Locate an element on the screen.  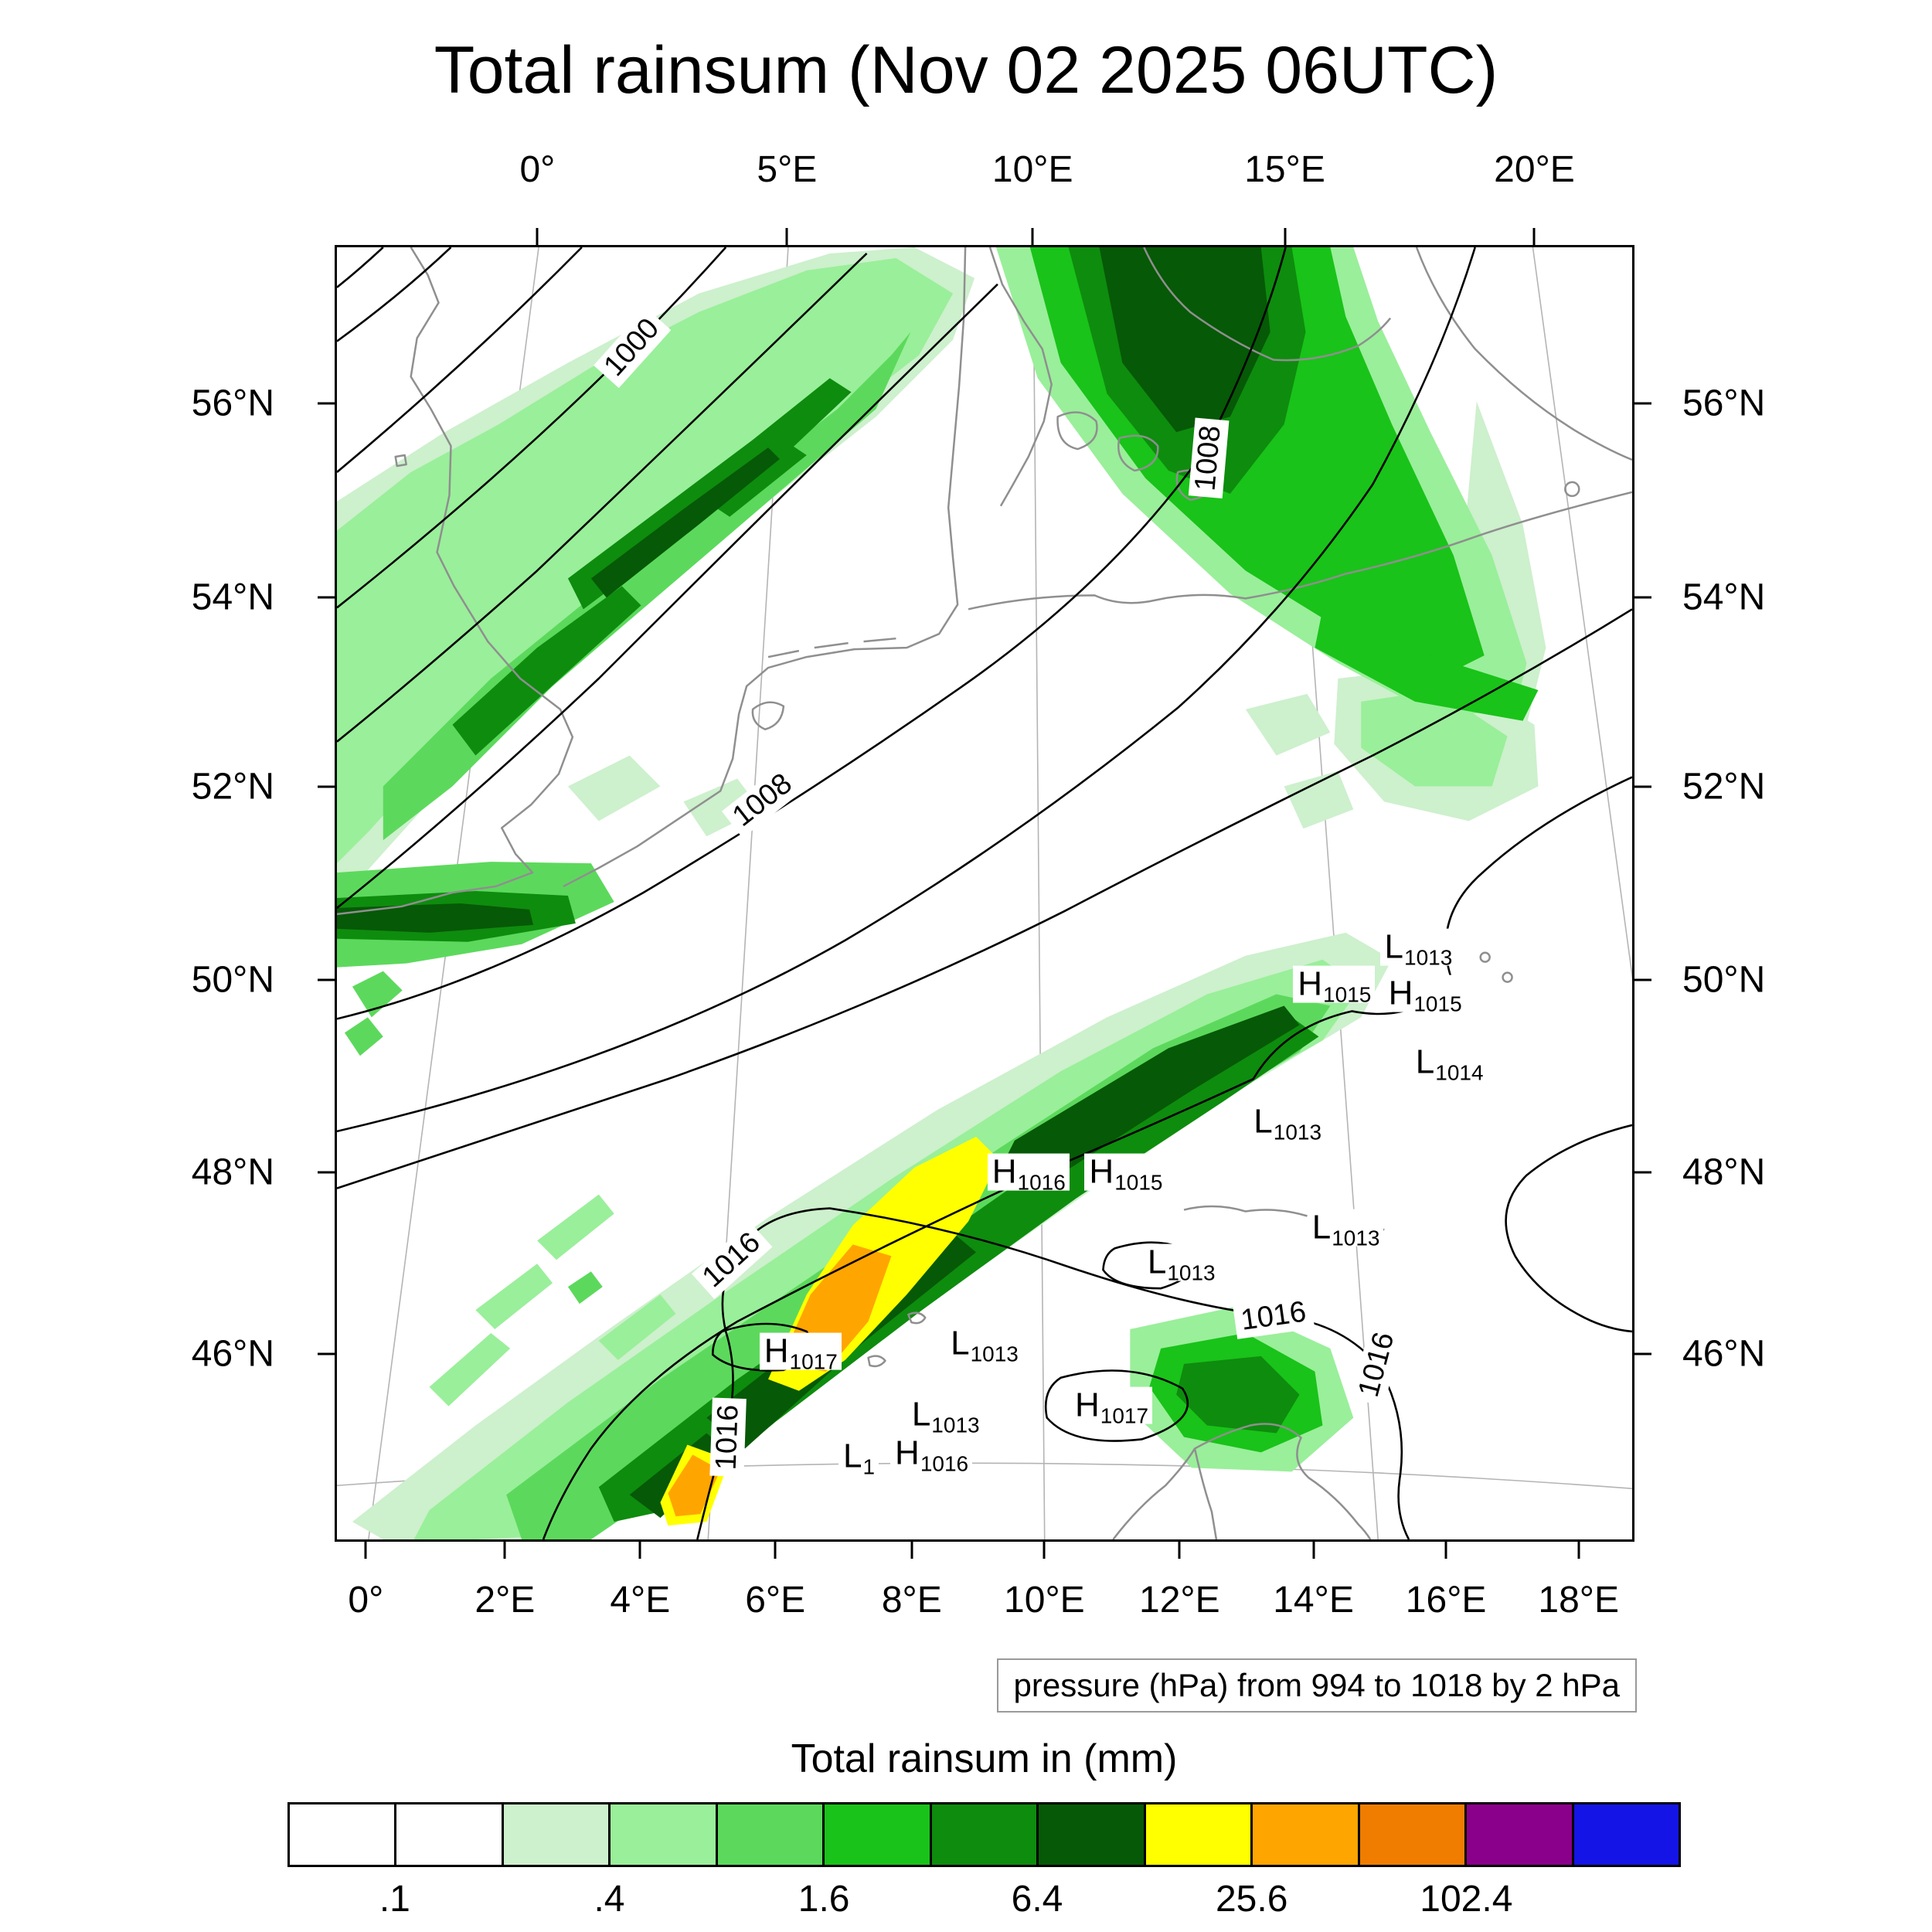
top-axis: 0° 5°E 10°E 15°E 20°E is located at coordinates (985, 193).